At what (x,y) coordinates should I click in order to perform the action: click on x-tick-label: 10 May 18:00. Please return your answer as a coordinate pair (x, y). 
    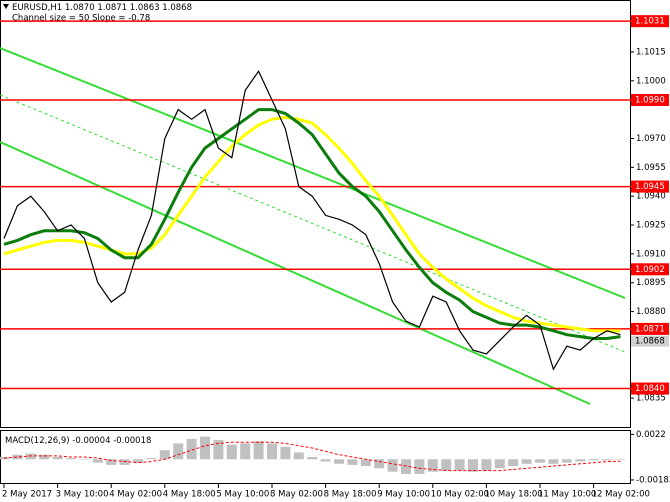
    Looking at the image, I should click on (513, 495).